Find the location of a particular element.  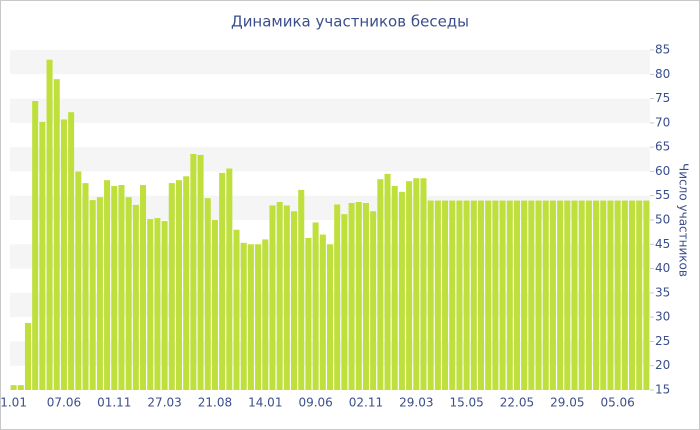

x-tick-label: 21.08 is located at coordinates (215, 403).